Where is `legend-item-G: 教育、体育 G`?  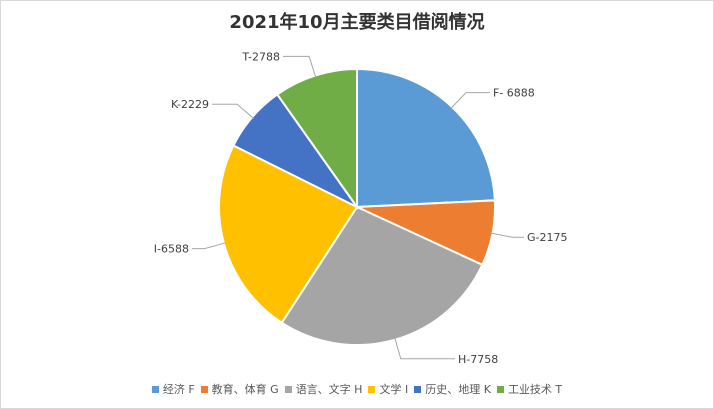 legend-item-G: 教育、体育 G is located at coordinates (239, 389).